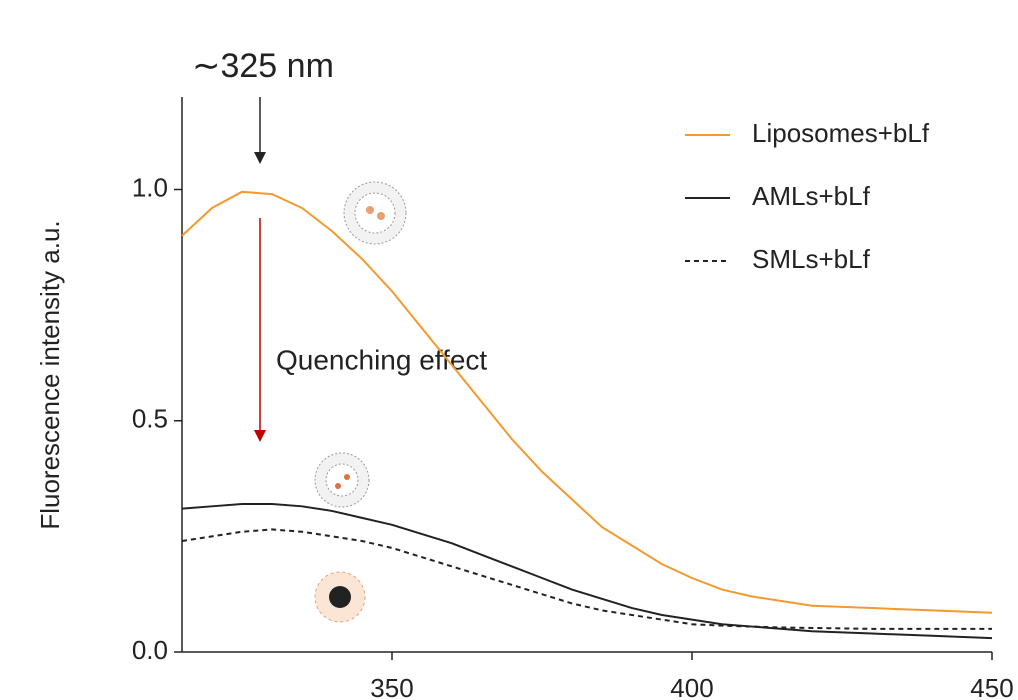 Image resolution: width=1018 pixels, height=700 pixels. Describe the element at coordinates (260, 158) in the screenshot. I see `peak-arrowhead` at that location.